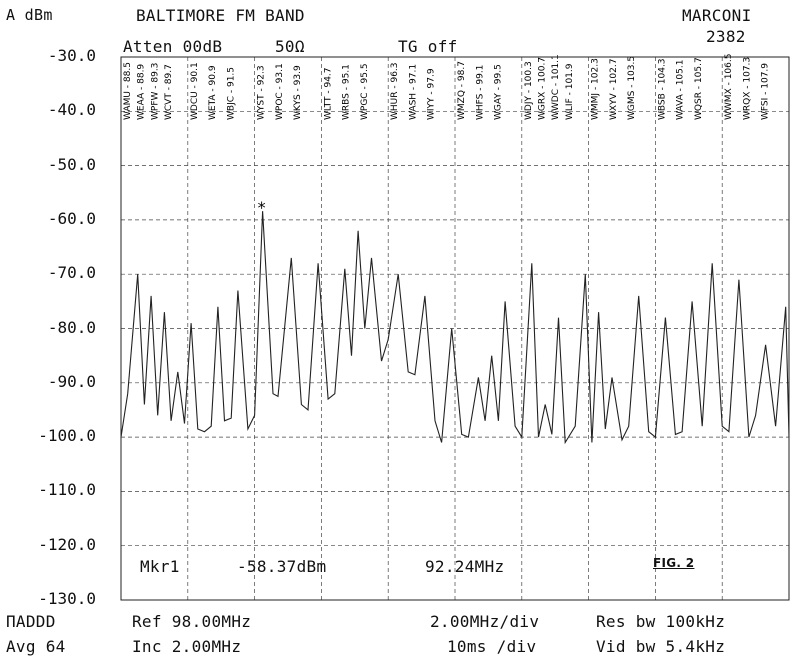 The width and height of the screenshot is (791, 662). Describe the element at coordinates (290, 46) in the screenshot. I see `impedance-label: 50Ω` at that location.